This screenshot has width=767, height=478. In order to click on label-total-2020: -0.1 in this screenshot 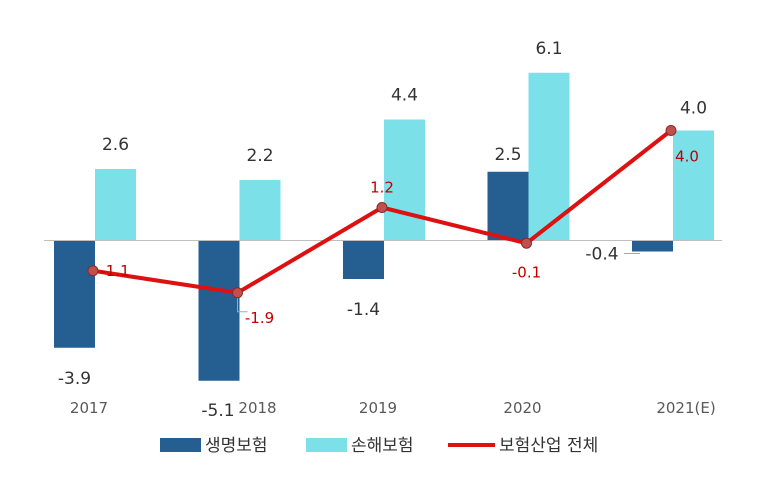, I will do `click(526, 272)`.